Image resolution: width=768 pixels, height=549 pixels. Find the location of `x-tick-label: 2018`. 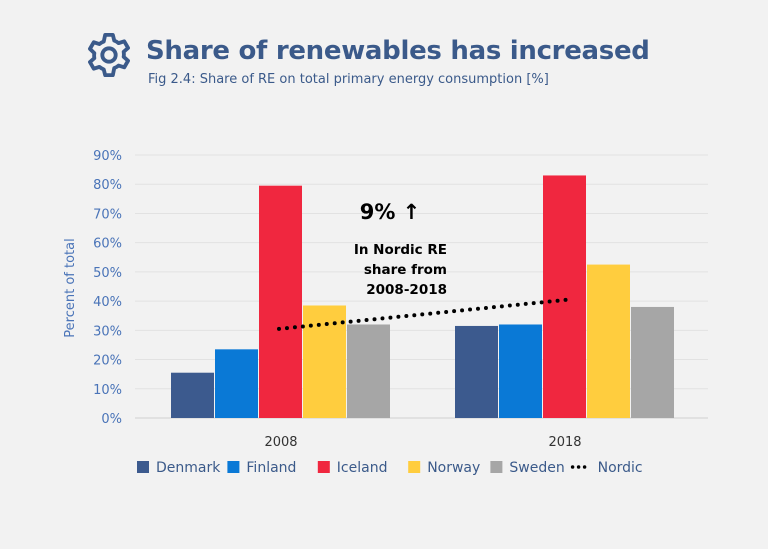

x-tick-label: 2018 is located at coordinates (564, 442).